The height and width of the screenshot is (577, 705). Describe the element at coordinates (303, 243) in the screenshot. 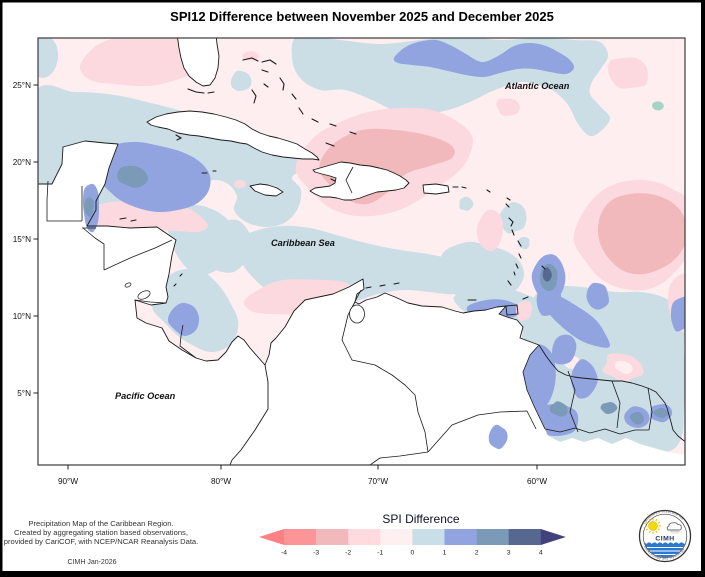

I see `svg-text: Caribbean Sea` at that location.